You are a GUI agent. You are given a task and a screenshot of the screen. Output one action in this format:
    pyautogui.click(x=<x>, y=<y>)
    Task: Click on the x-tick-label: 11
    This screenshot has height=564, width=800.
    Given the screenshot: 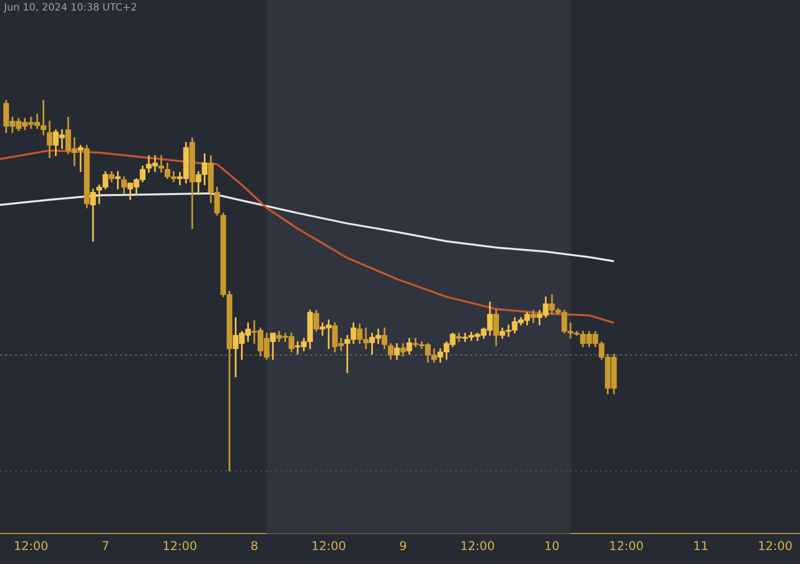 What is the action you would take?
    pyautogui.click(x=700, y=545)
    